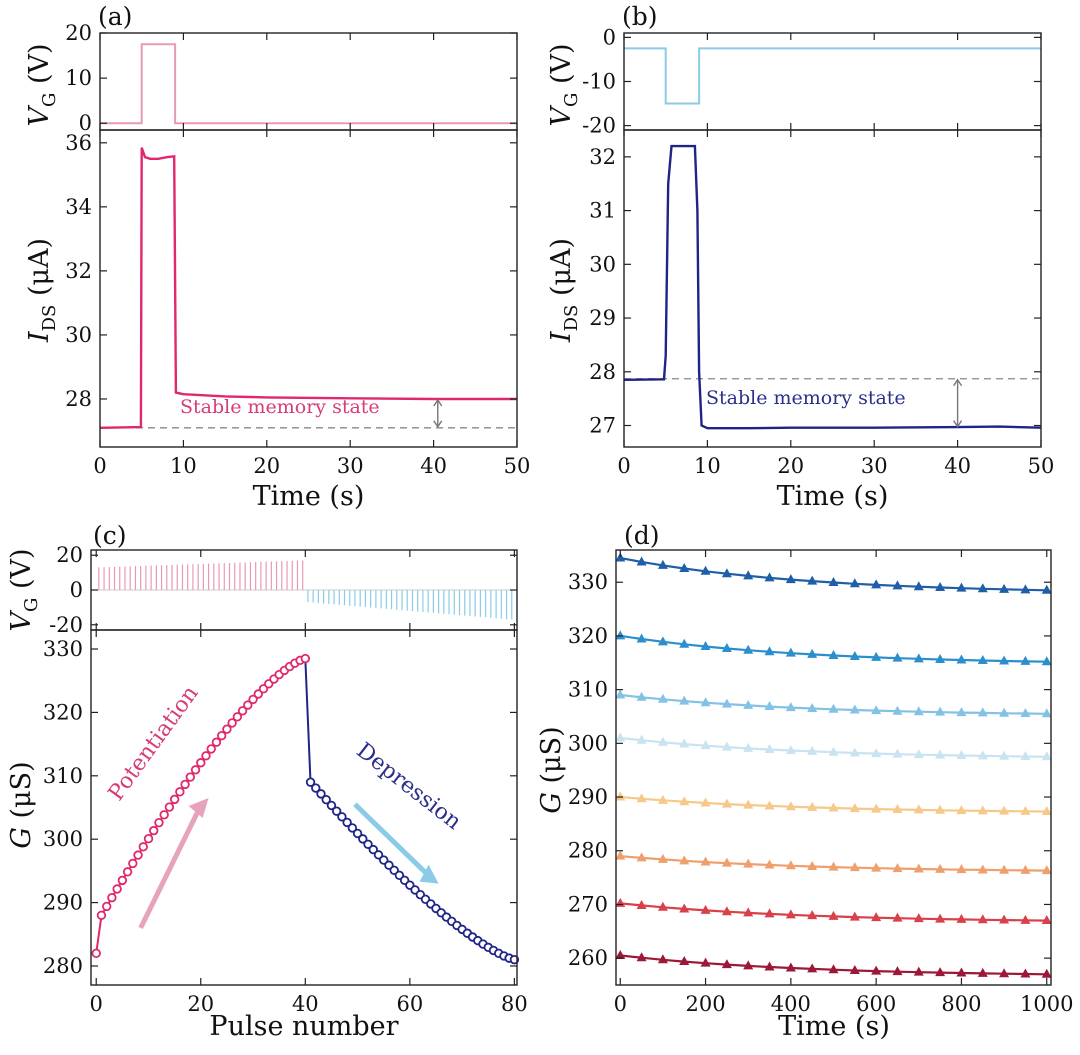 This screenshot has width=1080, height=1055. What do you see at coordinates (561, 271) in the screenshot?
I see `panel-b-bottom-ylabel-unit: (μA)` at bounding box center [561, 271].